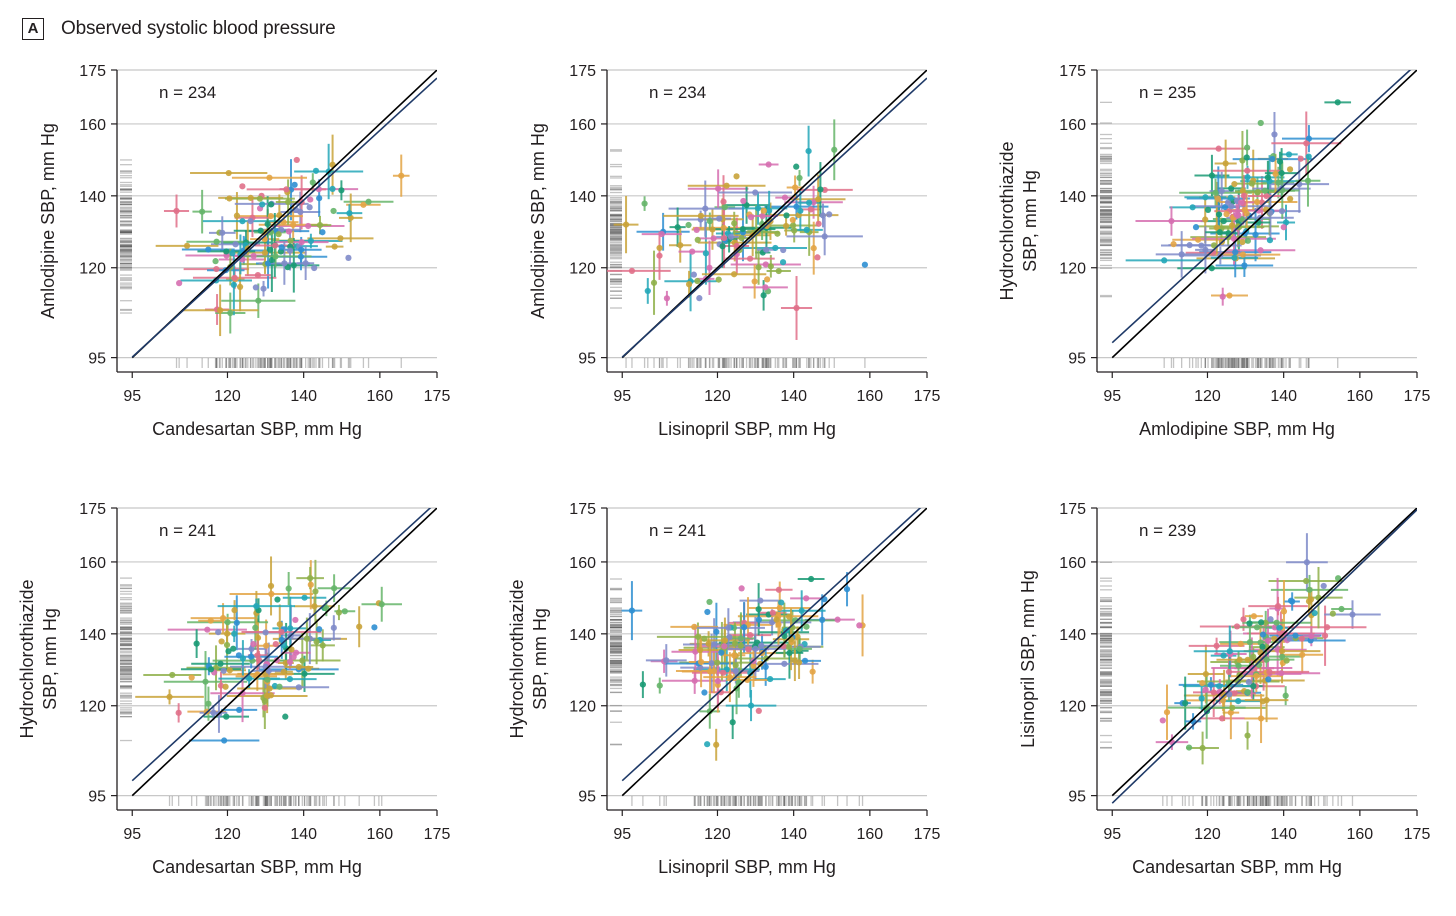  What do you see at coordinates (622, 834) in the screenshot?
I see `x-tick-label: 95` at bounding box center [622, 834].